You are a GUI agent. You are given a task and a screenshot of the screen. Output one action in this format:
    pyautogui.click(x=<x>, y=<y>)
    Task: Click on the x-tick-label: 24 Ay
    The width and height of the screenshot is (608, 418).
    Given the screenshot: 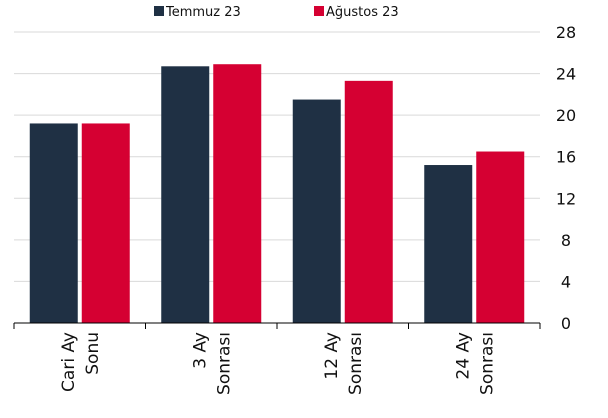 What is the action you would take?
    pyautogui.click(x=463, y=356)
    